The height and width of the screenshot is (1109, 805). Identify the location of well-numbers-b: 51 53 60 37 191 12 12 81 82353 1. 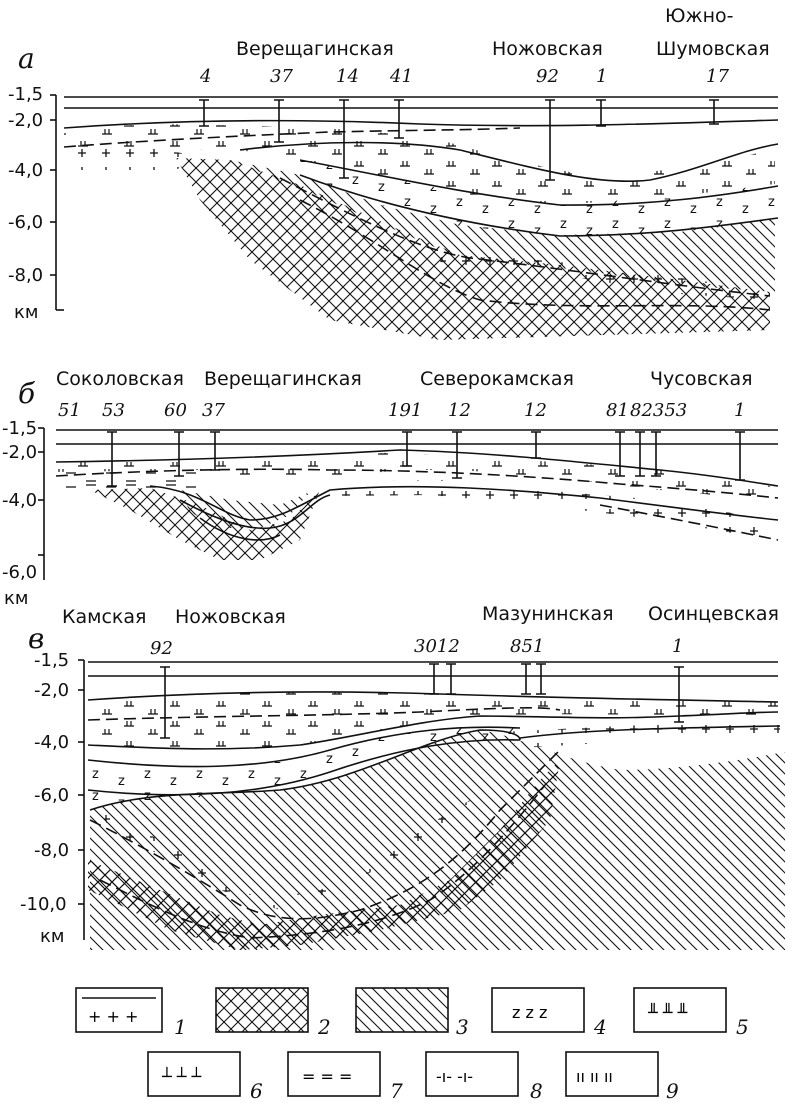
(401, 410).